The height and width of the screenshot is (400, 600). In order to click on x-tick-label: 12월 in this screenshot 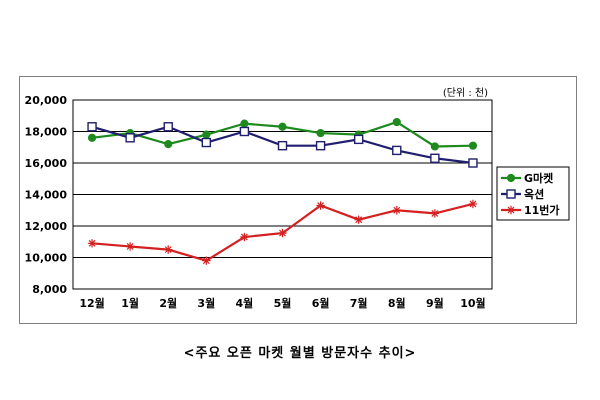, I will do `click(91, 303)`.